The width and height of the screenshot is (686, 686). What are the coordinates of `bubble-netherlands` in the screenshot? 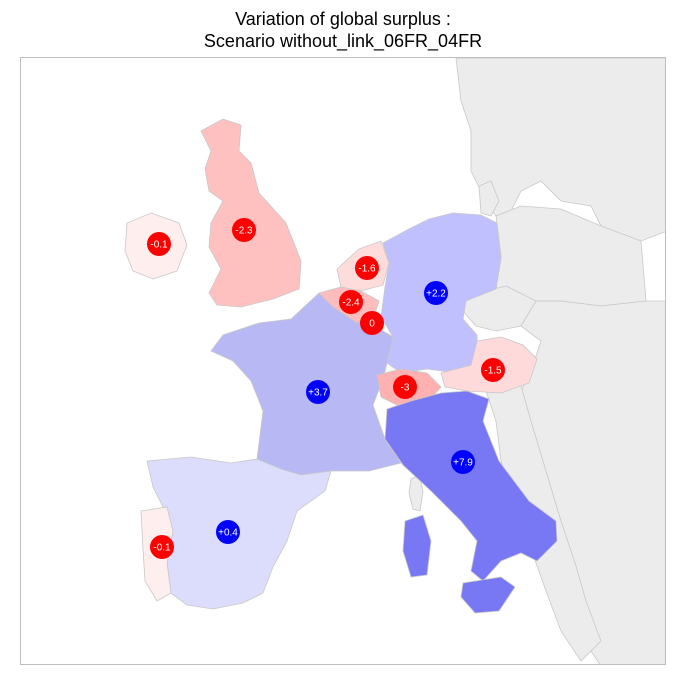 It's located at (367, 268).